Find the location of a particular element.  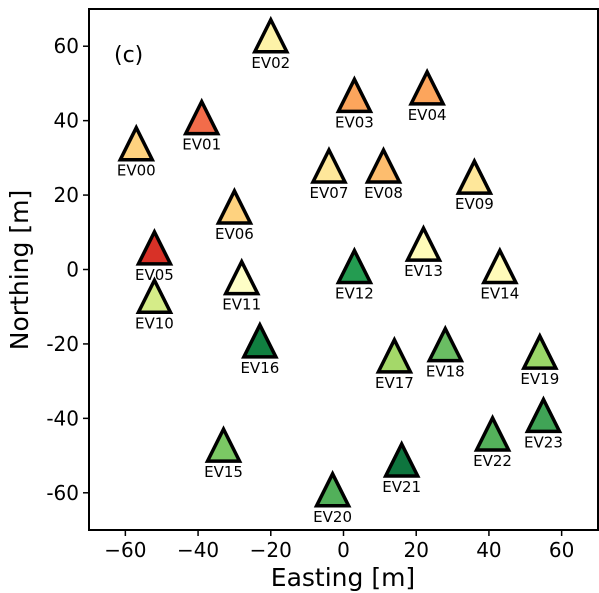

y-tick-label: 20 is located at coordinates (66, 195).